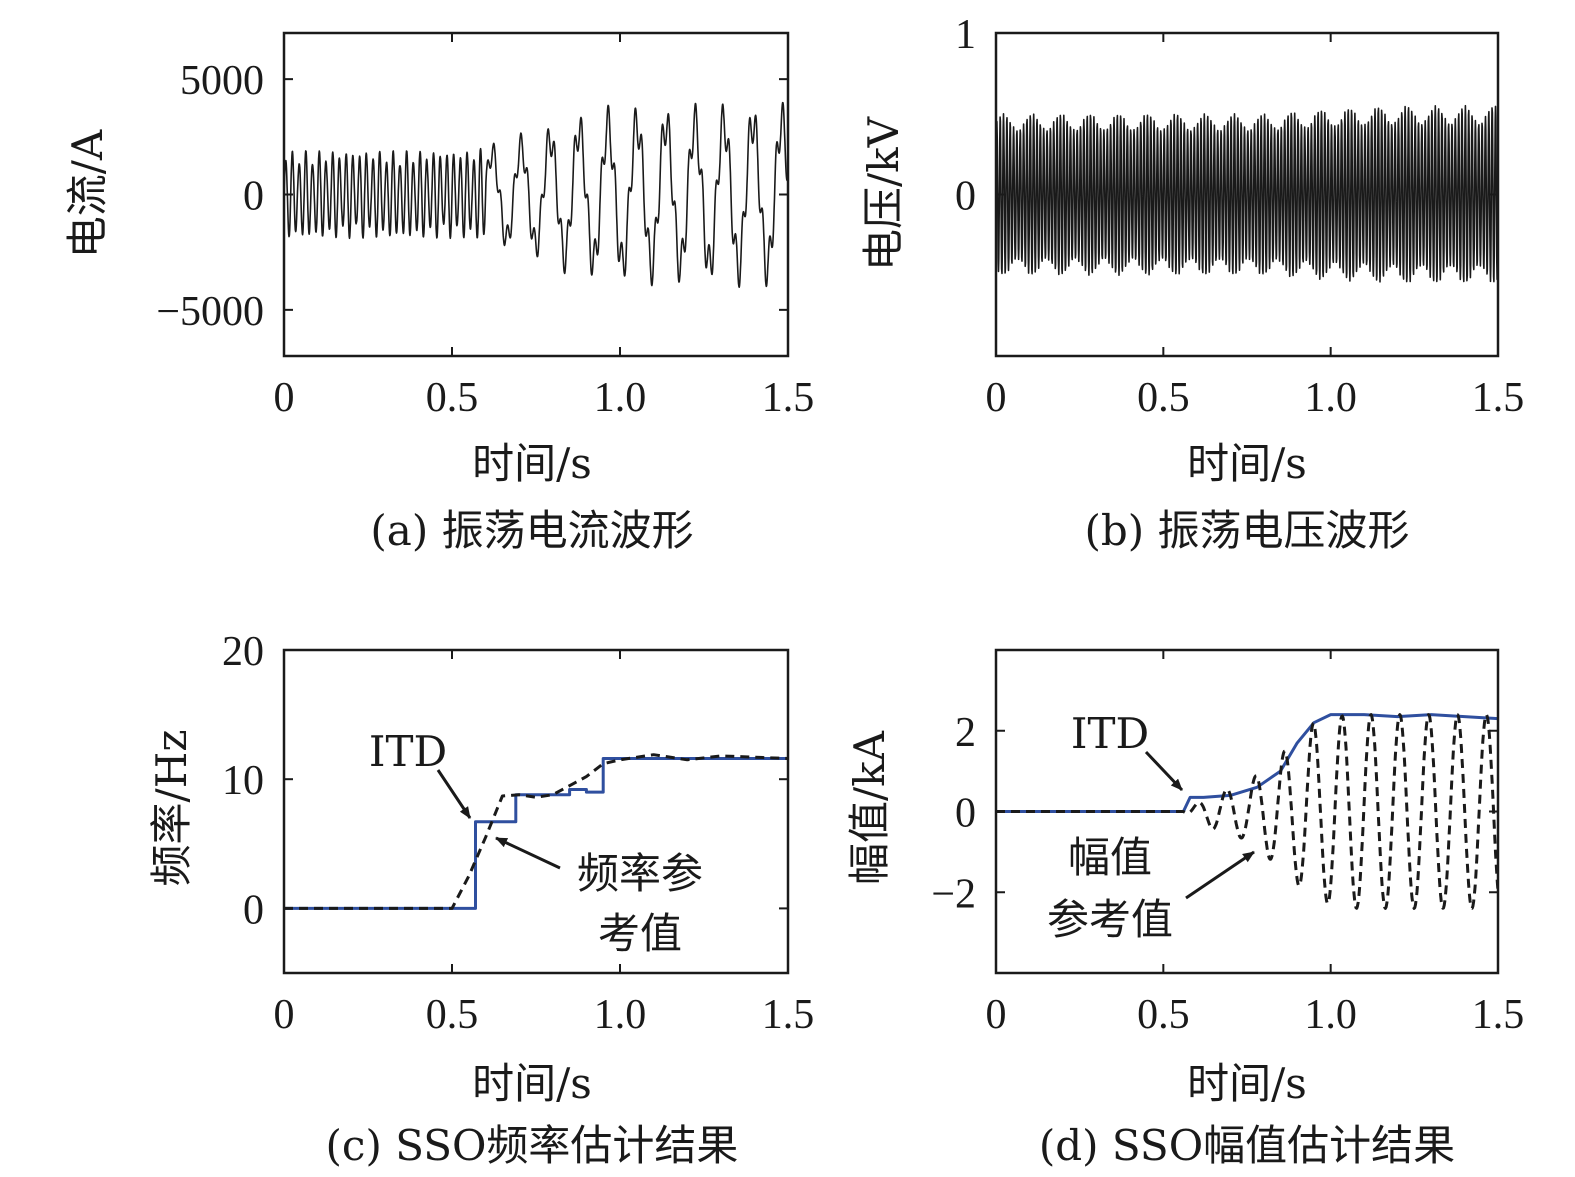  I want to click on x-axis-label-b: 时间/s, so click(1247, 463).